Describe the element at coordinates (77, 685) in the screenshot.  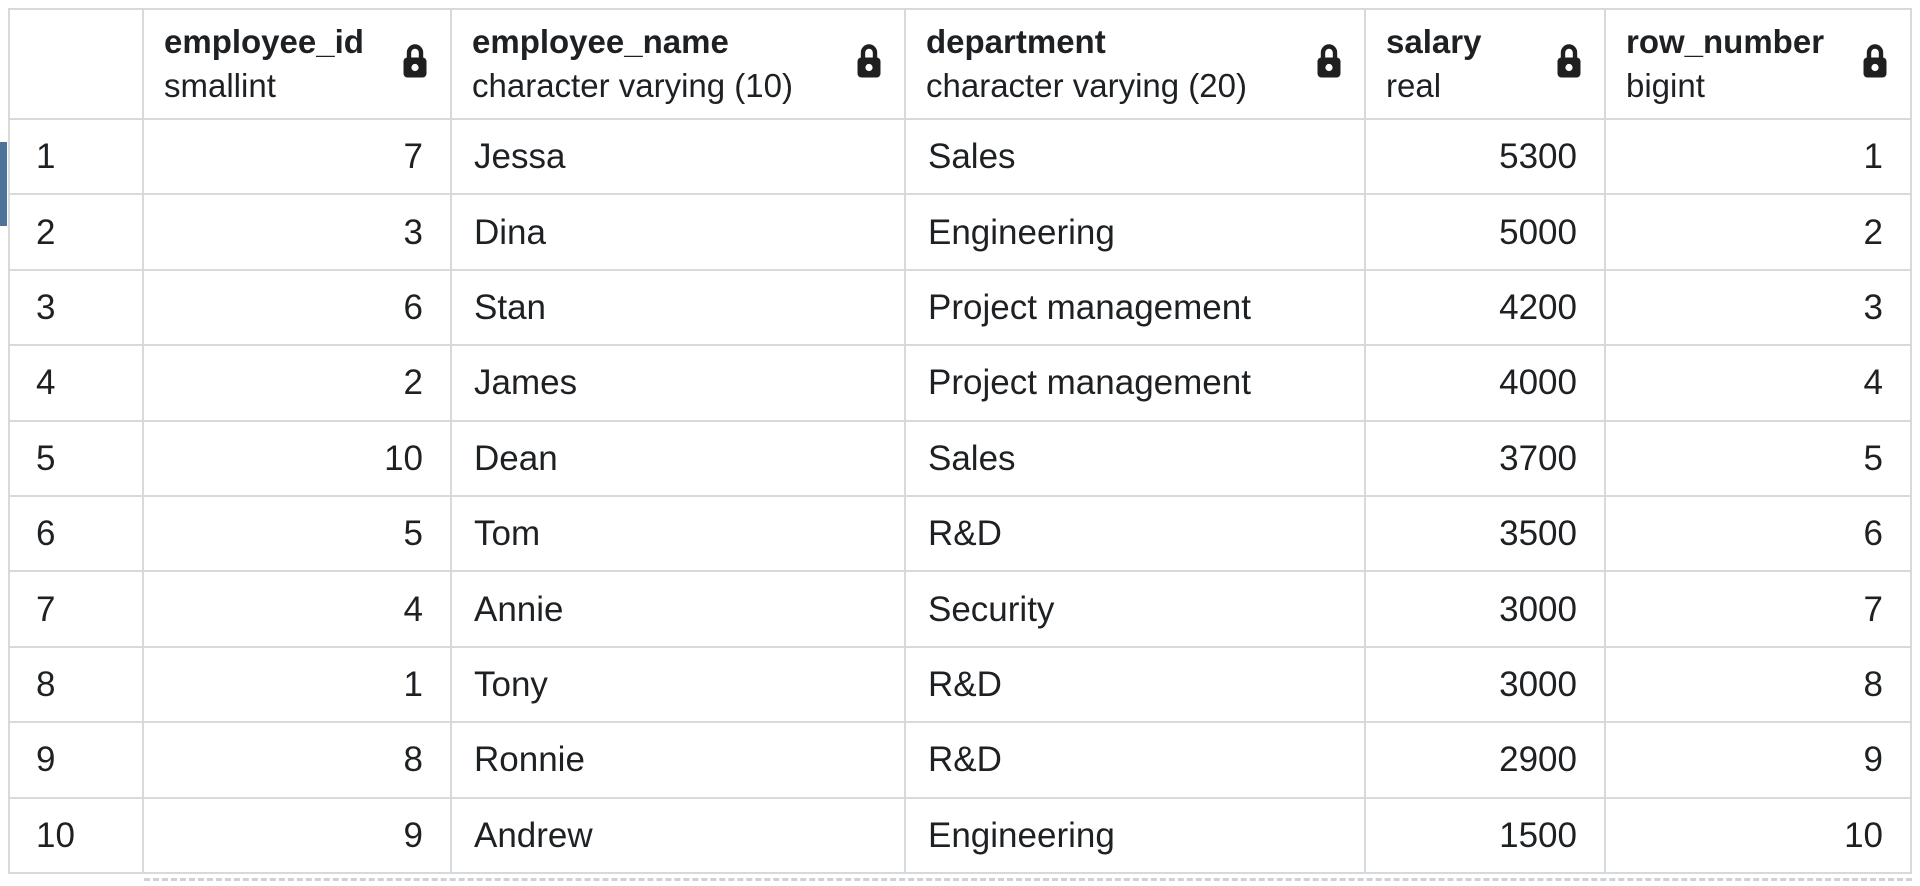
I see `row-number-cell: 8` at that location.